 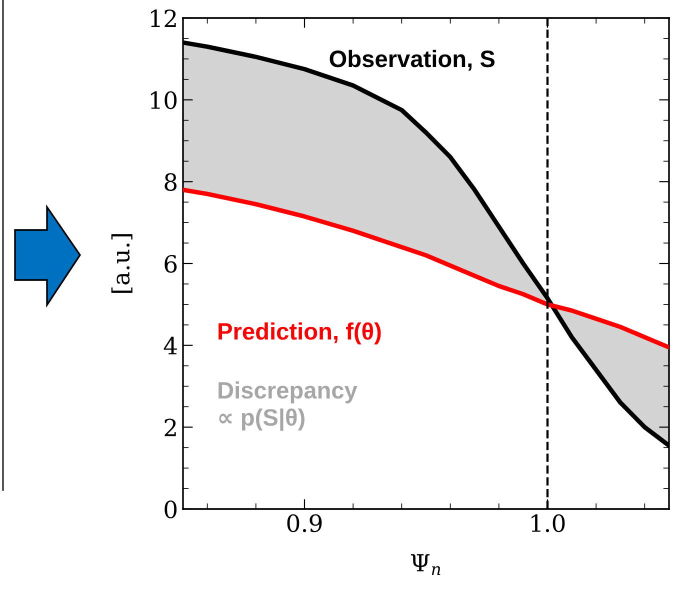 I want to click on y-tick-label: 12, so click(x=163, y=18).